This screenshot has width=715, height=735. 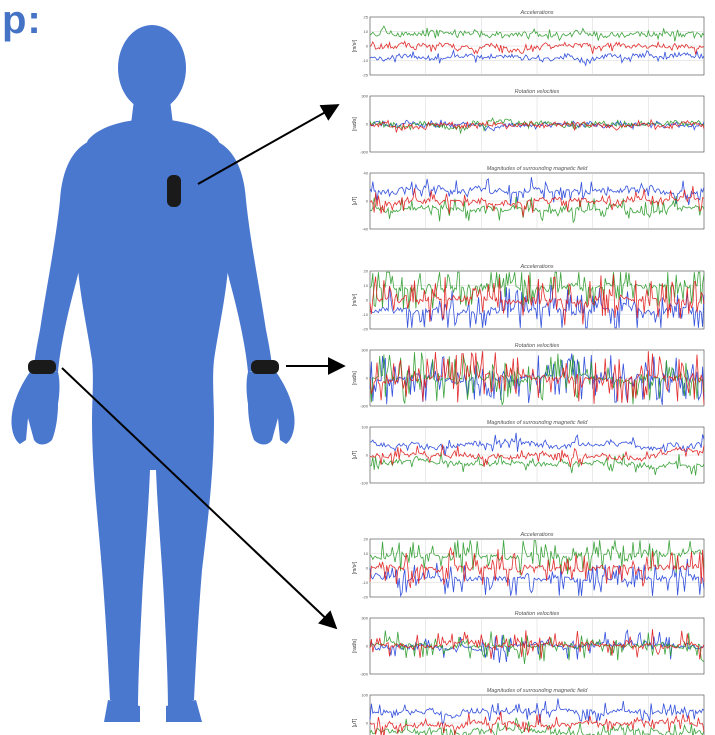 I want to click on right-wrist-sensor-icon, so click(x=265, y=367).